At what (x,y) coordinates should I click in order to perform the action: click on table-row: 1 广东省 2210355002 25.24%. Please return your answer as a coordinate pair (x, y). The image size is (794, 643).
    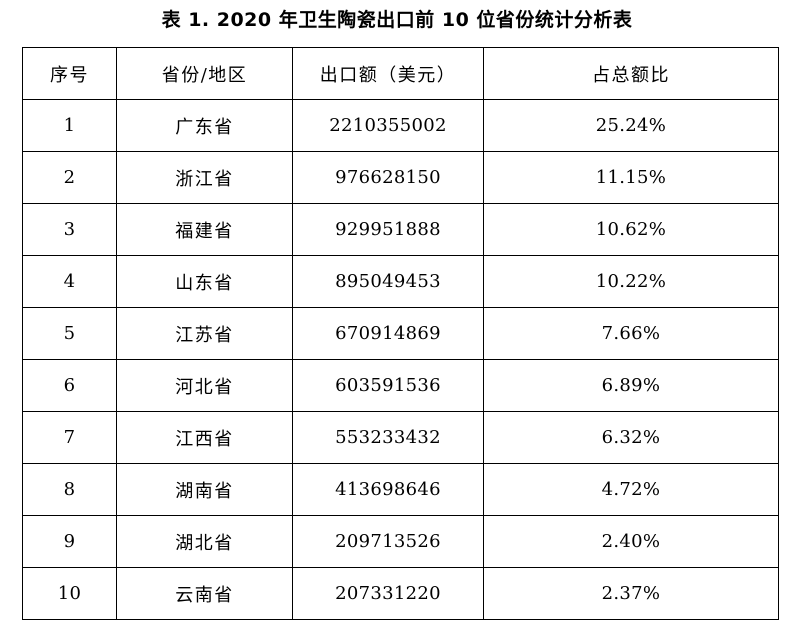
    Looking at the image, I should click on (400, 125).